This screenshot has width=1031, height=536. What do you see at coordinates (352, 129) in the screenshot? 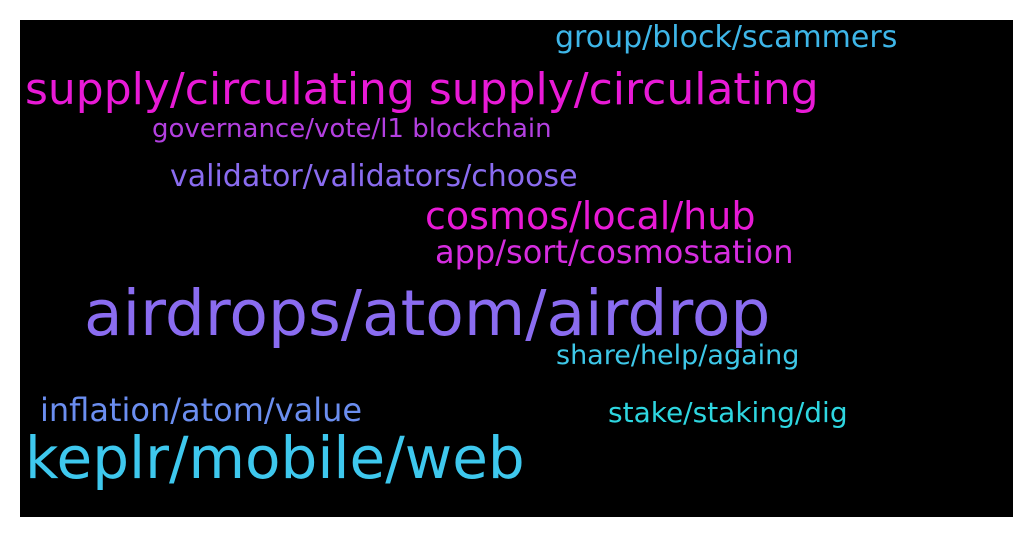
I see `word-governance-vote: governance/vote/l1 blockchain` at bounding box center [352, 129].